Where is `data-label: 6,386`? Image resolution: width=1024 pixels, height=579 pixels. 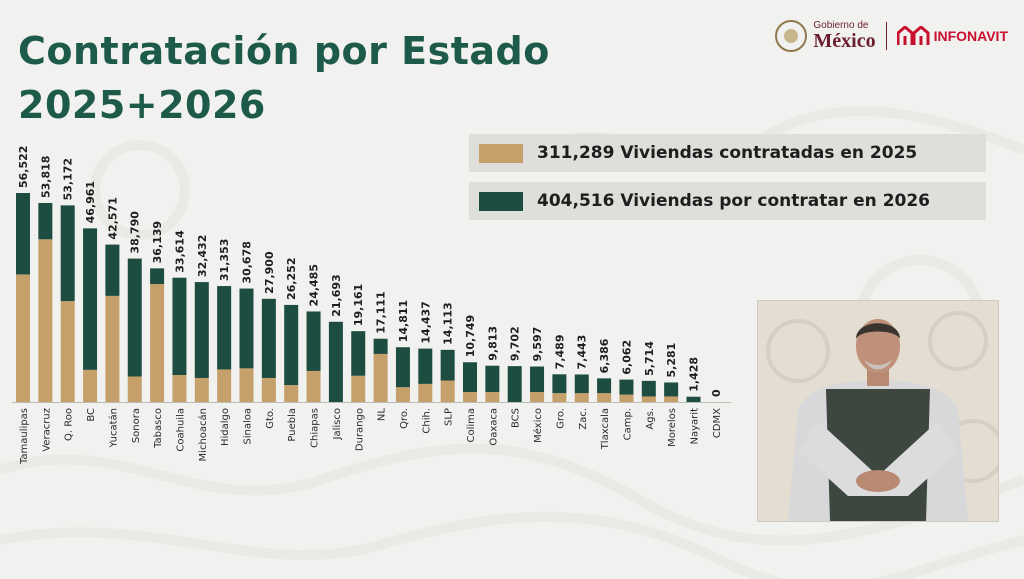
data-label: 6,386 is located at coordinates (604, 355).